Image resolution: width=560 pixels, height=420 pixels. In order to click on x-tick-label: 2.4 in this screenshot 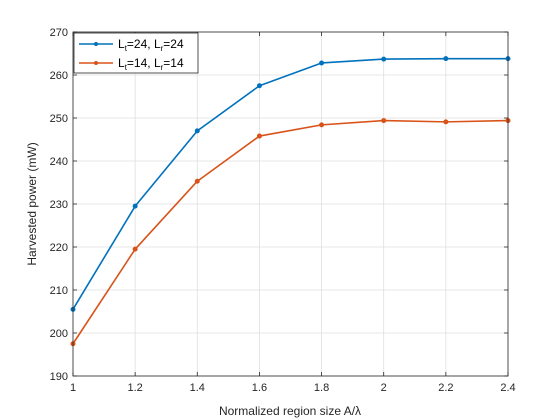, I will do `click(507, 388)`.